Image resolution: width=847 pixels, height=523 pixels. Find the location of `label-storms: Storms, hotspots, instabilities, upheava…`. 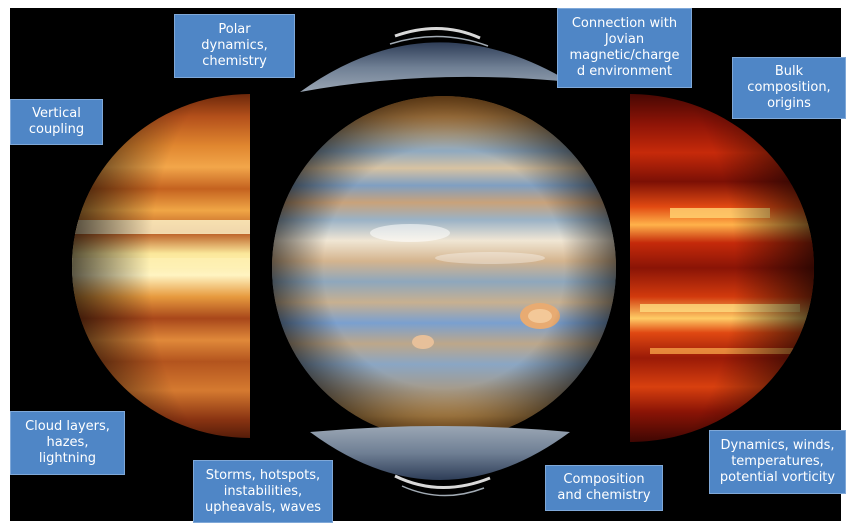

label-storms: Storms, hotspots, instabilities, upheava… is located at coordinates (263, 491).